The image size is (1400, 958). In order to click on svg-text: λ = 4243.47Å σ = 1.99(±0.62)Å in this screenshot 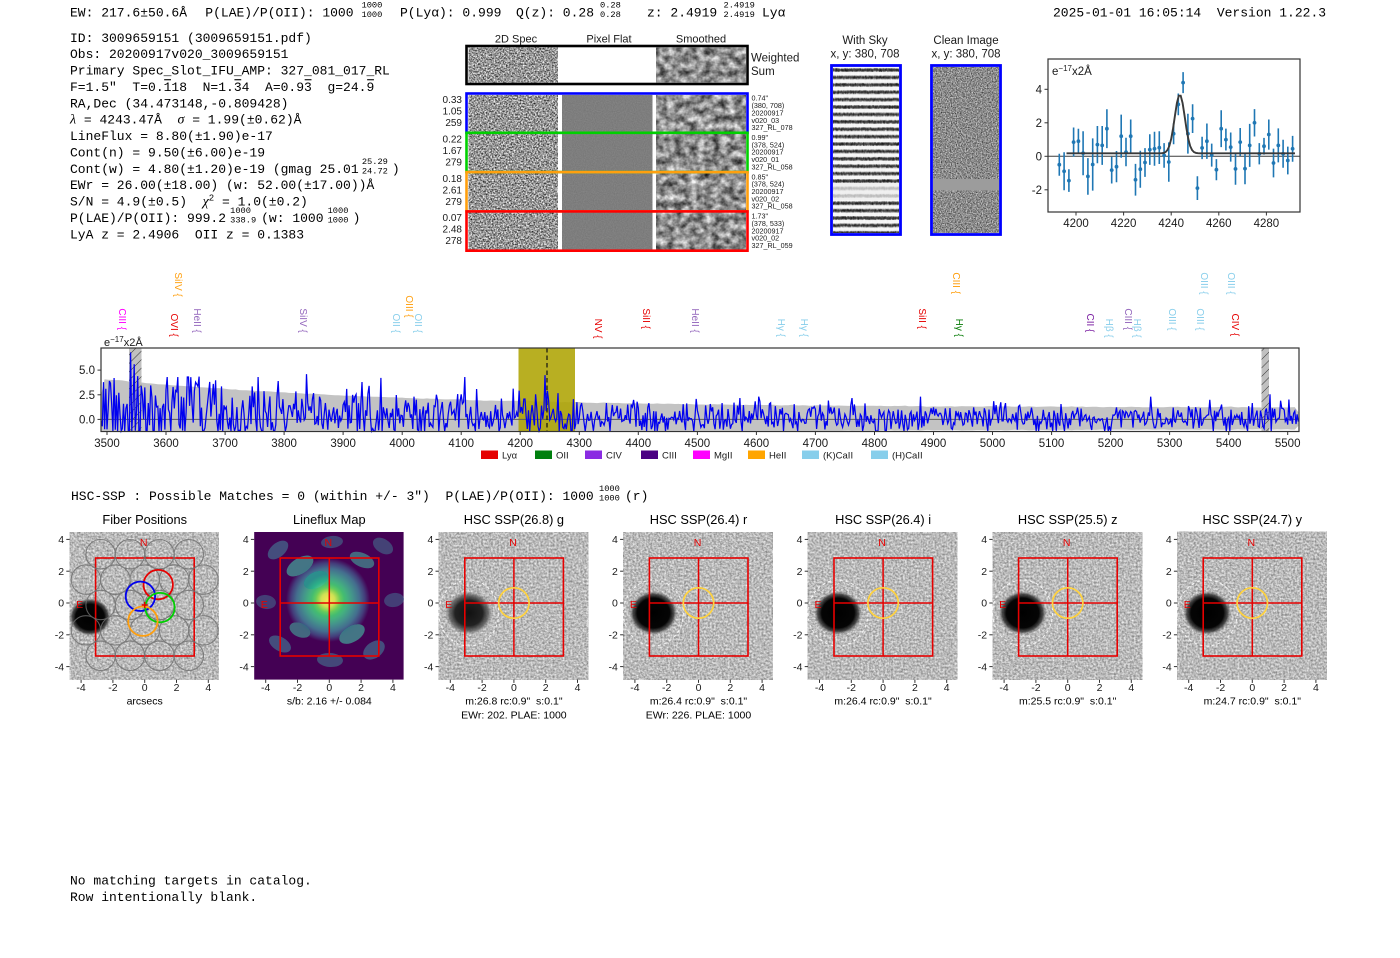, I will do `click(185, 120)`.